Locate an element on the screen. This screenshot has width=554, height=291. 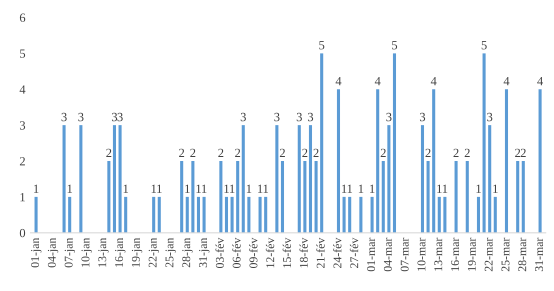
x-tick-label: 12-fév is located at coordinates (270, 253).